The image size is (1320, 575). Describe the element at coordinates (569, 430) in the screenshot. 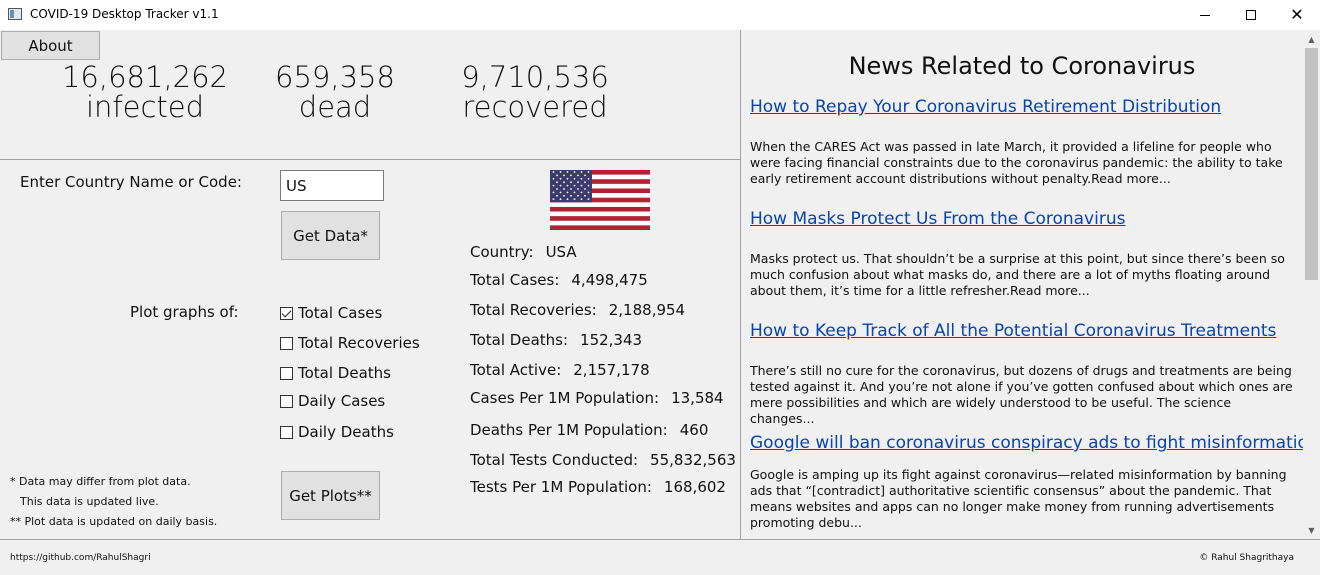

I see `info-label: Deaths Per 1M Population:` at that location.